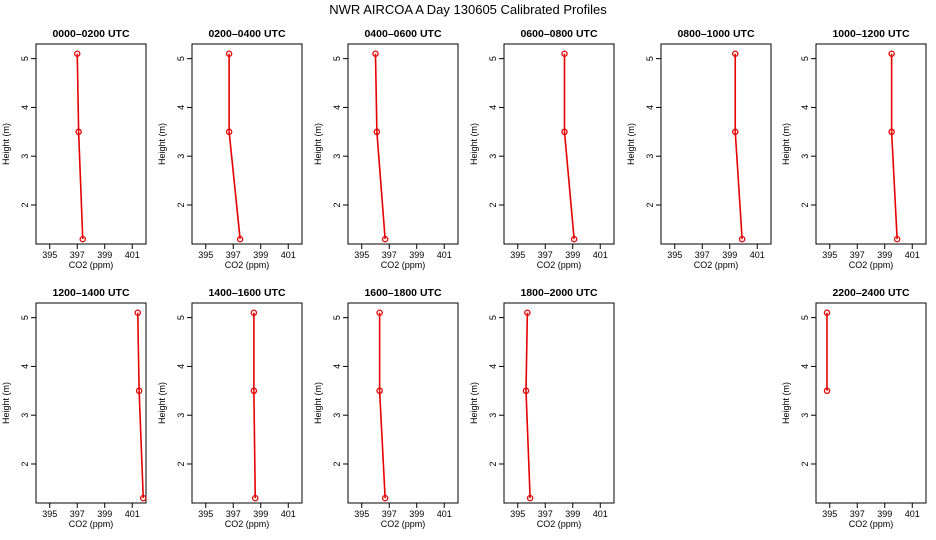 This screenshot has width=936, height=540. What do you see at coordinates (444, 514) in the screenshot?
I see `chart-8-x-tick-label-3: 401` at bounding box center [444, 514].